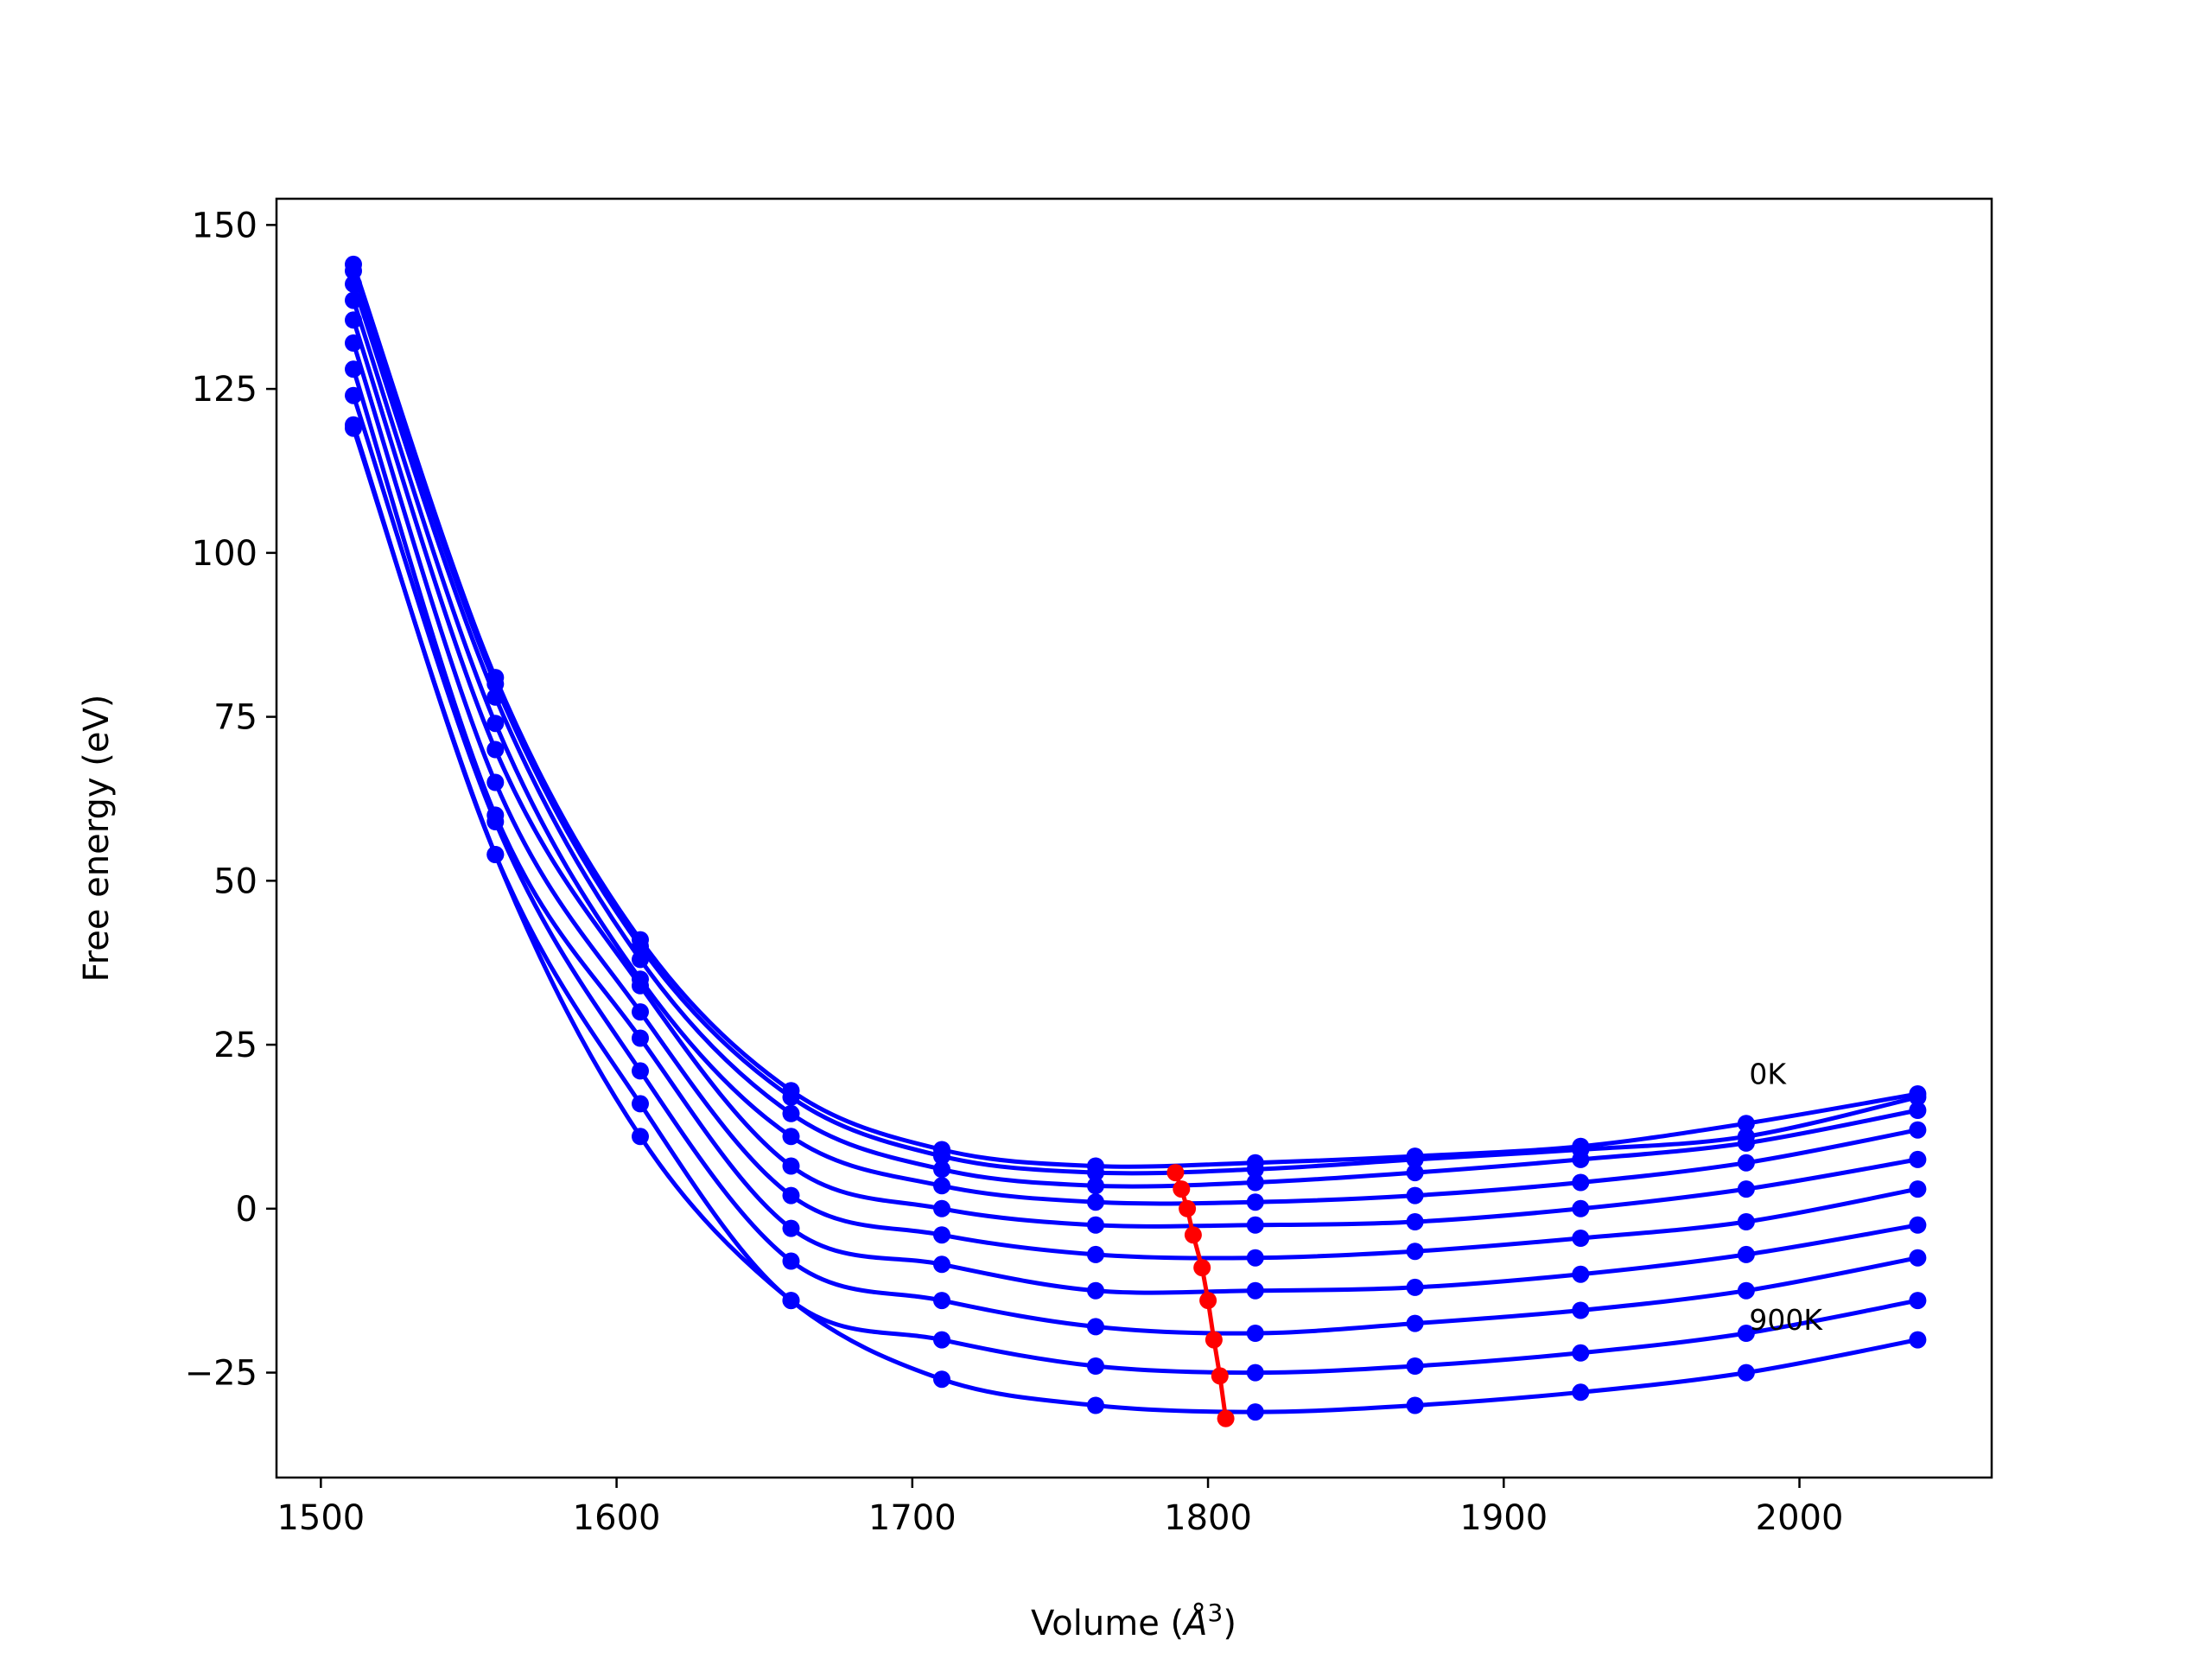 The image size is (2212, 1659). Describe the element at coordinates (235, 881) in the screenshot. I see `y-tick-label: 50` at that location.